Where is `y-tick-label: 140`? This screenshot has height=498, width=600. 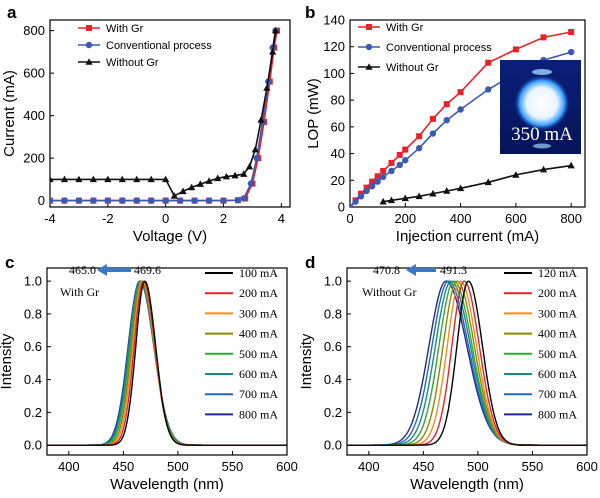 y-tick-label: 140 is located at coordinates (334, 20).